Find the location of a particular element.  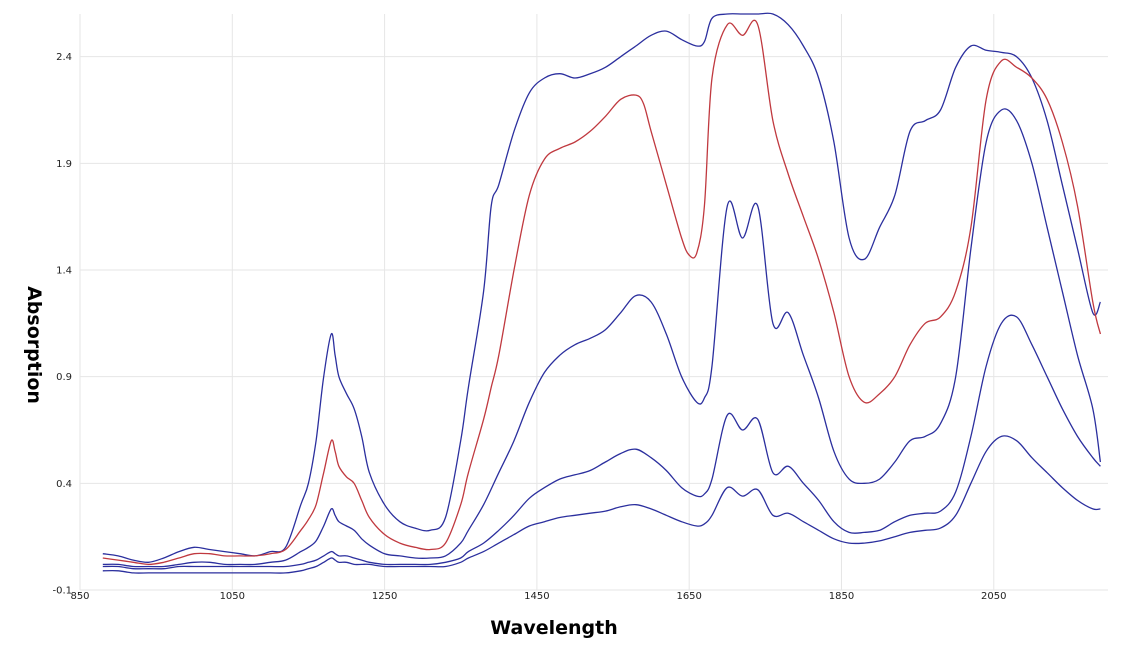

x-tick-label: 1650 is located at coordinates (688, 596).